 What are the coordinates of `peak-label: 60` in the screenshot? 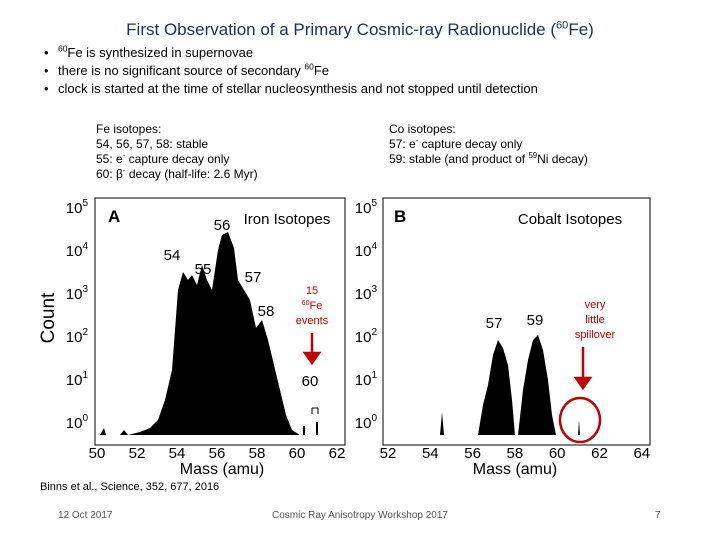 It's located at (310, 381).